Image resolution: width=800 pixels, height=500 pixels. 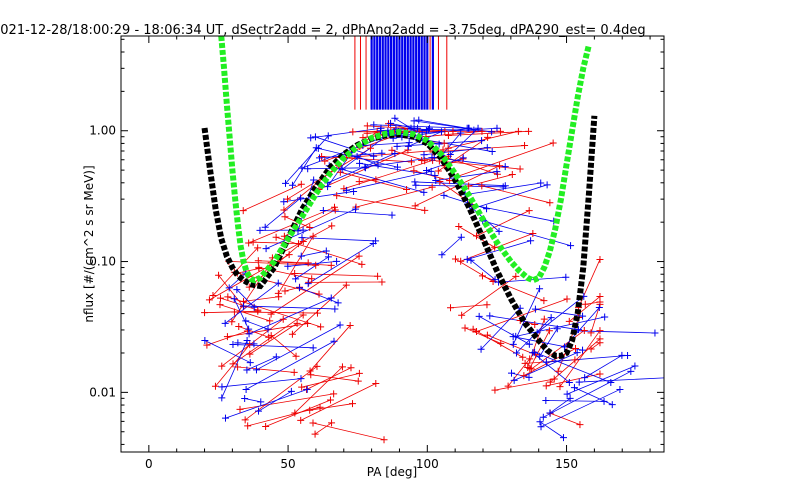 I want to click on x-axis-label: PA [deg], so click(x=392, y=472).